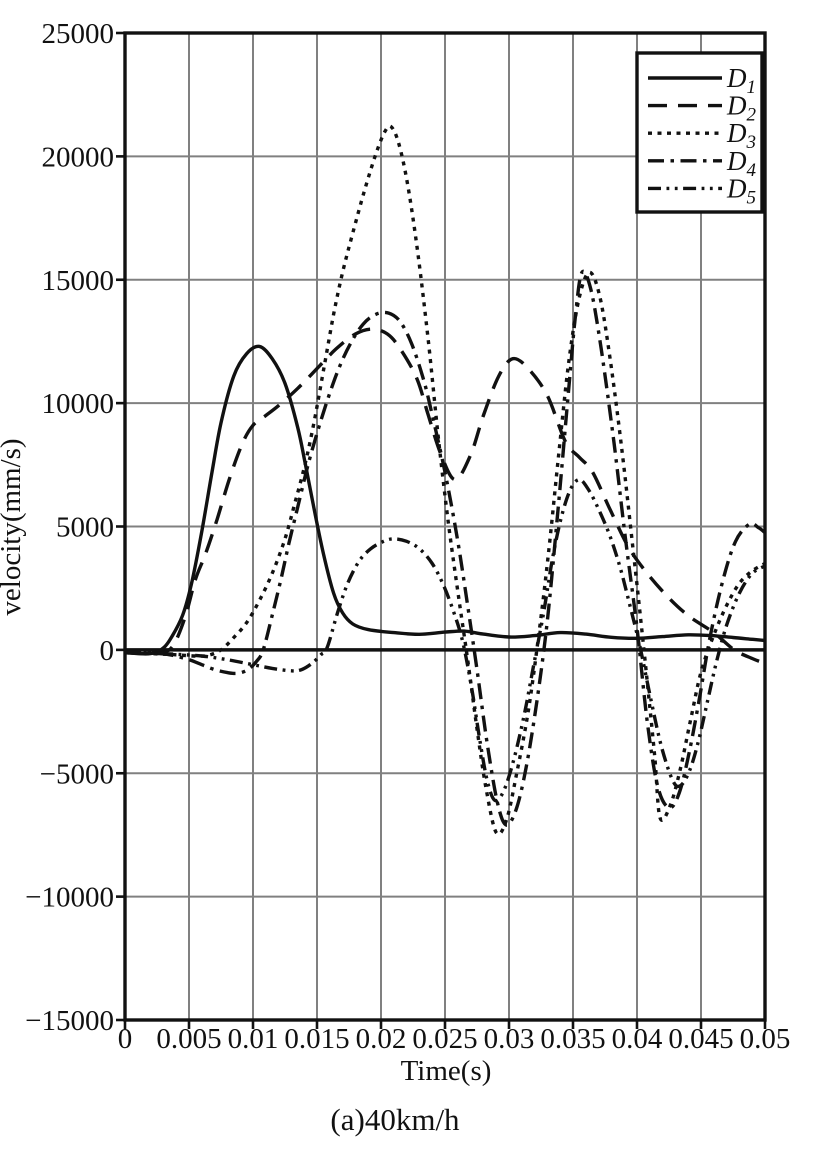 The width and height of the screenshot is (839, 1149). I want to click on legend: D1 D2 D3 D4 D5, so click(699, 132).